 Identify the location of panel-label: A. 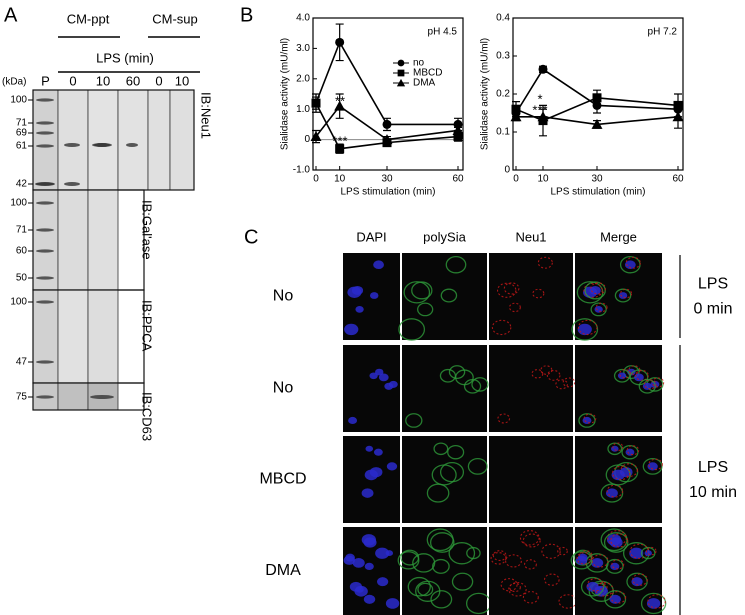
(11, 15).